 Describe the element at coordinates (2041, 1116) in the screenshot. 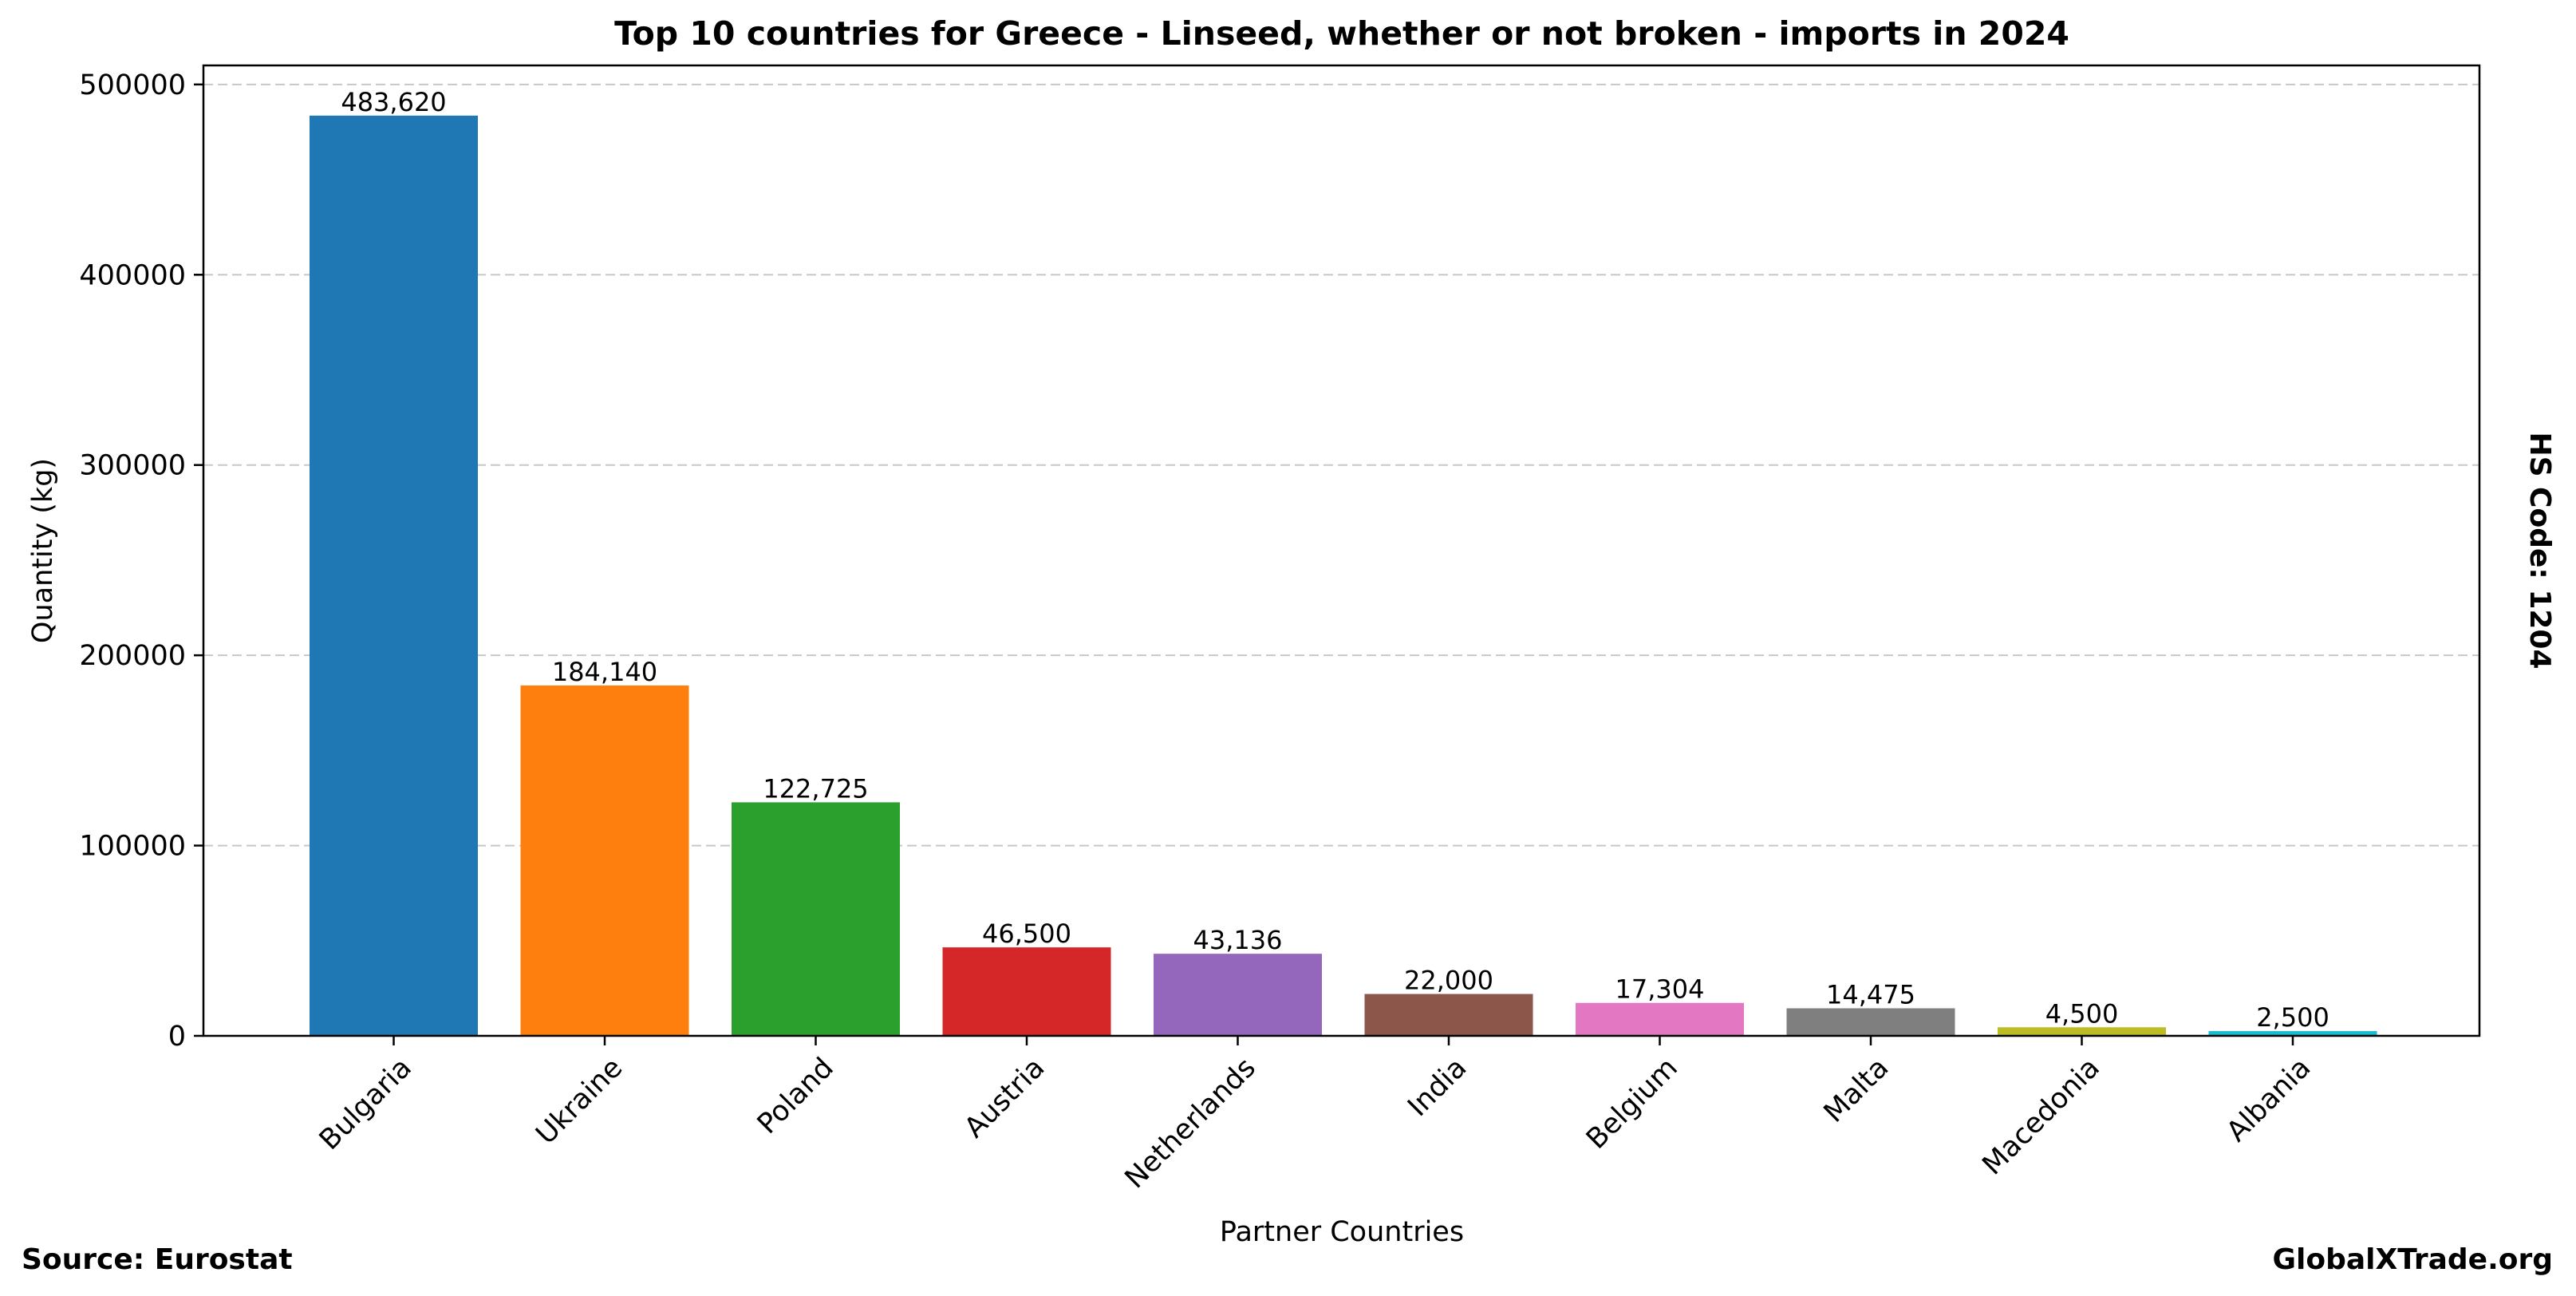

I see `x-tick-label: Macedonia` at that location.